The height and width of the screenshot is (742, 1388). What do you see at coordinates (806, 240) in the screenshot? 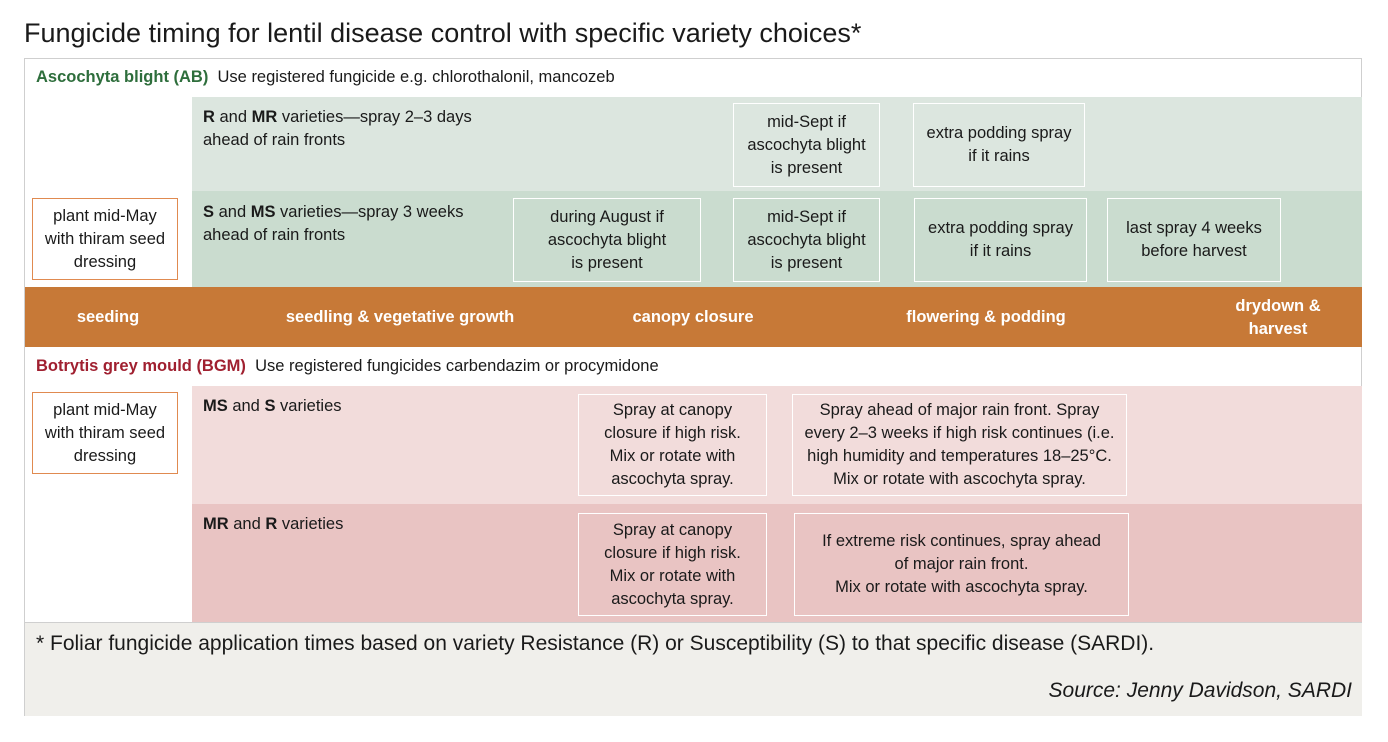
I see `ab-s-ms-mid-sept-box: mid-Sept if ascochyta blight is present` at bounding box center [806, 240].